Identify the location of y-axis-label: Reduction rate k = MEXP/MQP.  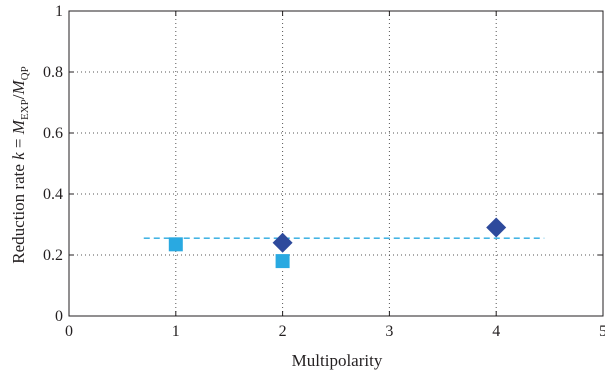
(20, 164).